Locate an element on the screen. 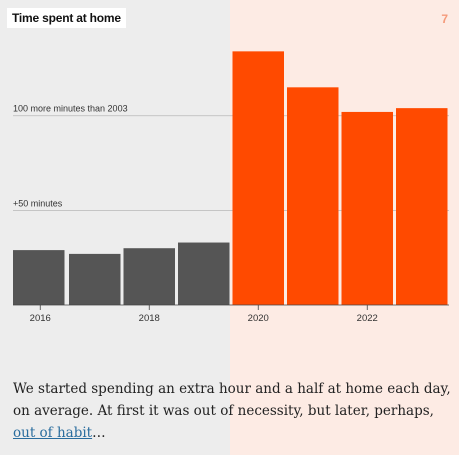 Image resolution: width=459 pixels, height=455 pixels. gridline-label-100: 100 more minutes than 2003 is located at coordinates (70, 109).